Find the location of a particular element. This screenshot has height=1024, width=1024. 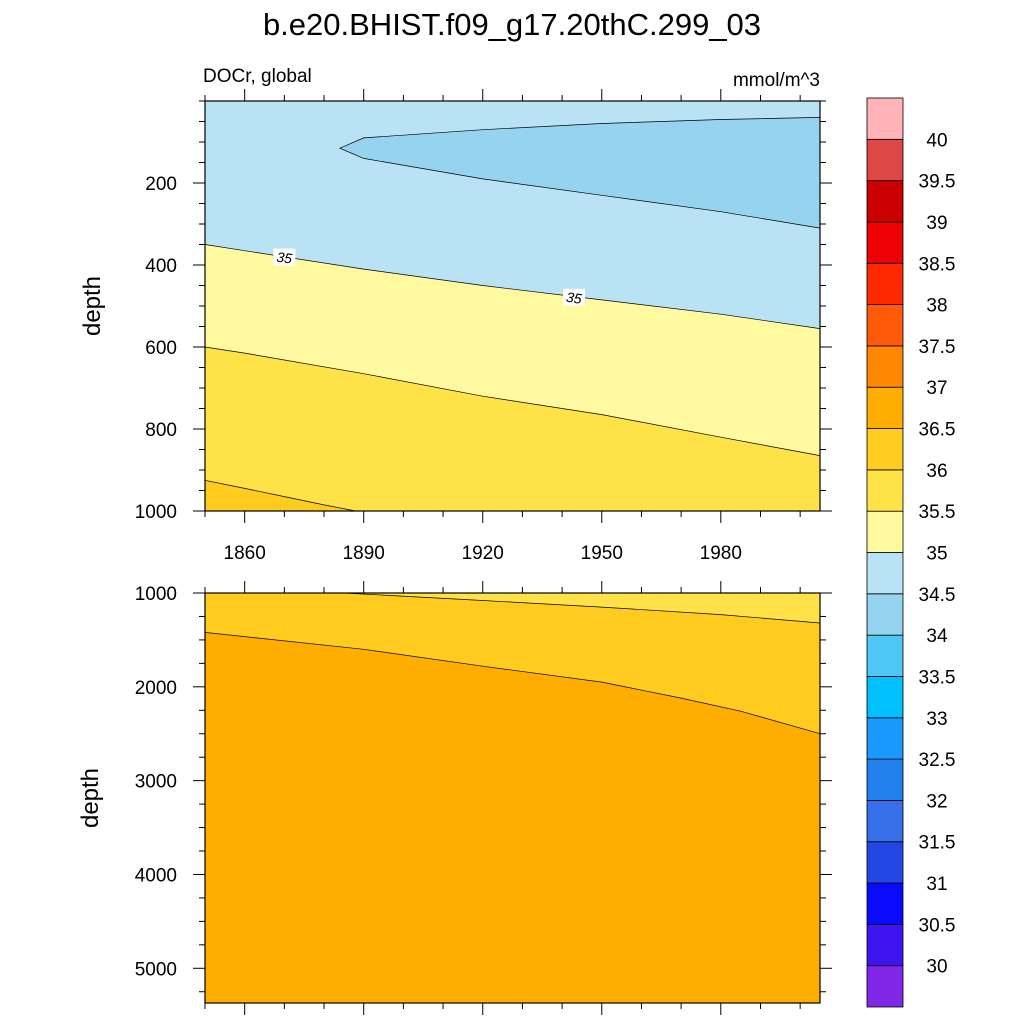

fill-region-34-34.5 is located at coordinates (579, 173).